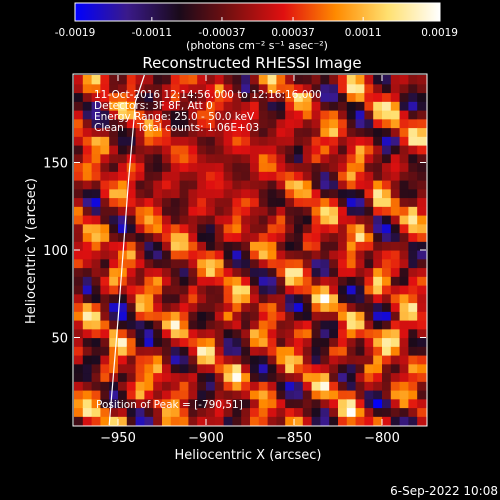 This screenshot has width=500, height=500. What do you see at coordinates (153, 106) in the screenshot?
I see `annotation-detectors: Detectors: 3F 8F, Att 0` at bounding box center [153, 106].